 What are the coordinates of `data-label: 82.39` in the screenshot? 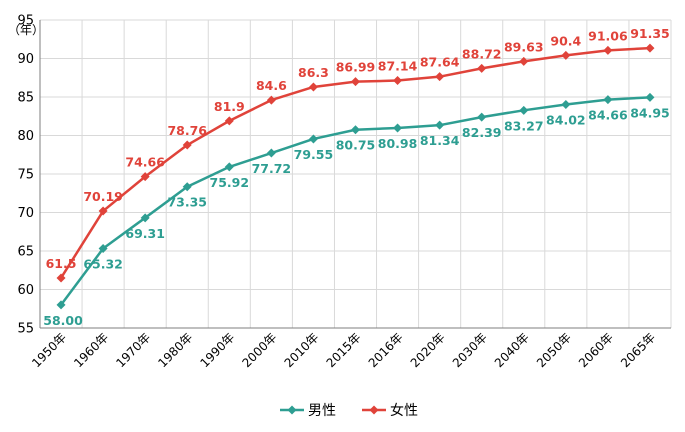 It's located at (482, 132).